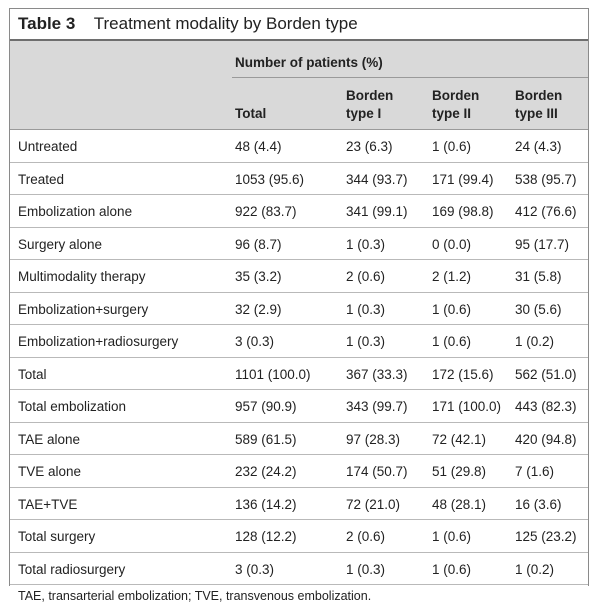 This screenshot has height=607, width=600. What do you see at coordinates (538, 504) in the screenshot?
I see `table-cell: 16 (3.6)` at bounding box center [538, 504].